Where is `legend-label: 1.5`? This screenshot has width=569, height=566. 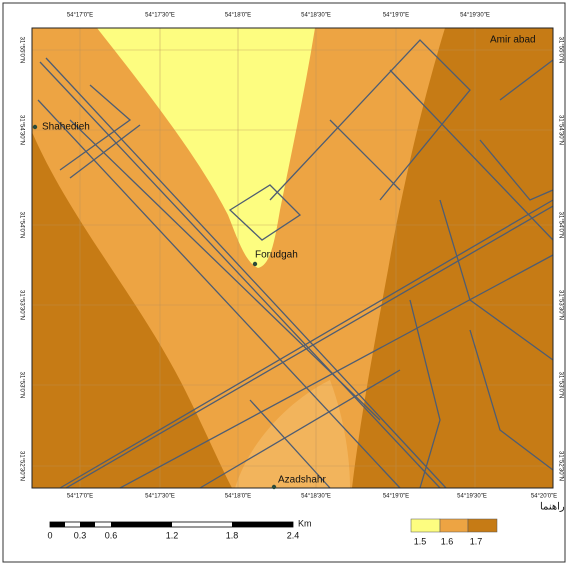
legend-label: 1.5 is located at coordinates (420, 541).